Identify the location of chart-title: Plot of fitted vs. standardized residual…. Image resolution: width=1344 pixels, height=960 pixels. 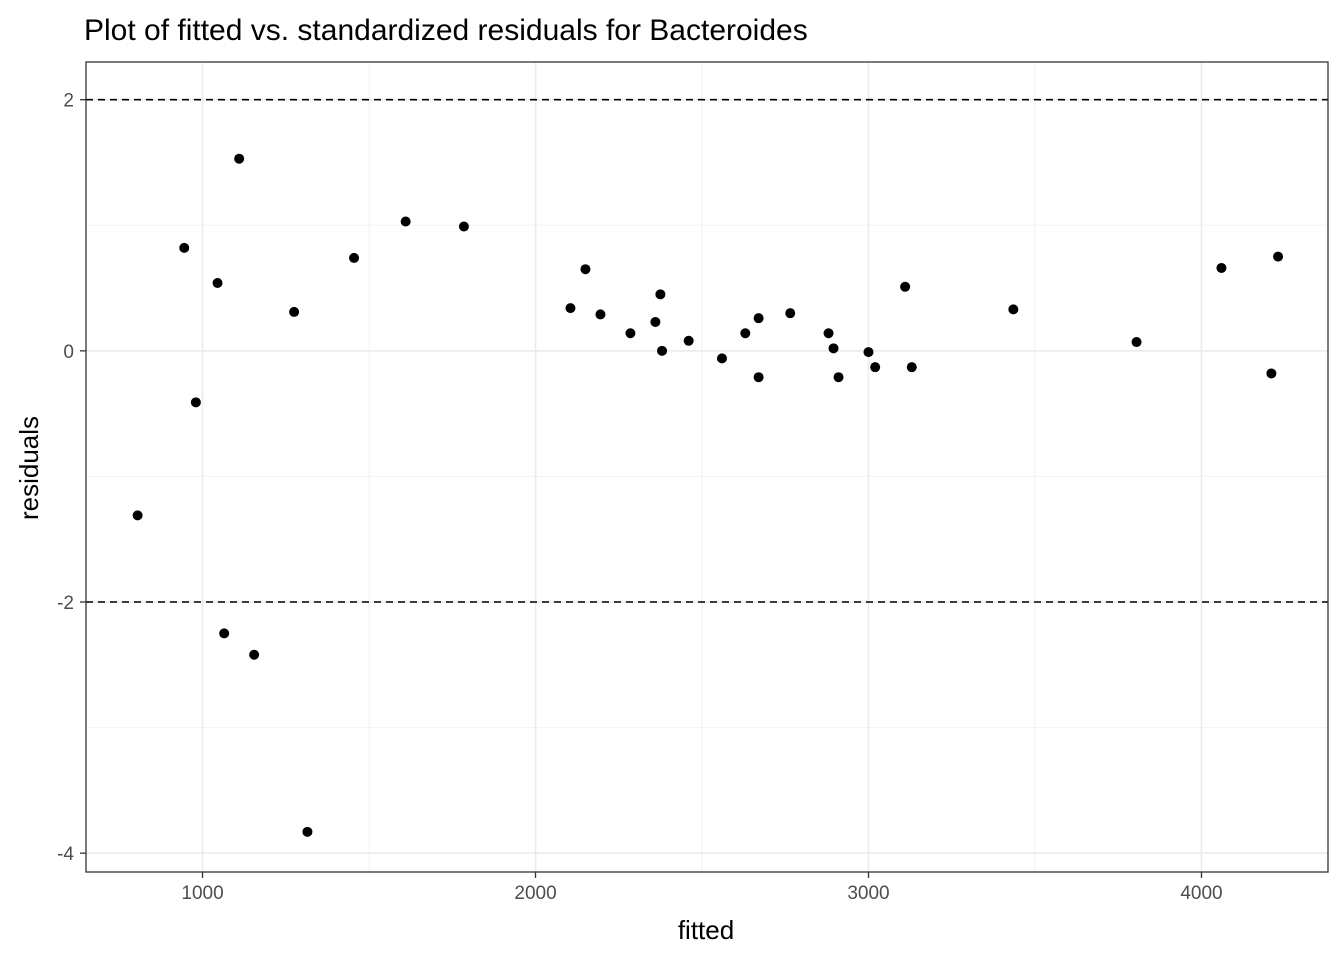
(446, 30).